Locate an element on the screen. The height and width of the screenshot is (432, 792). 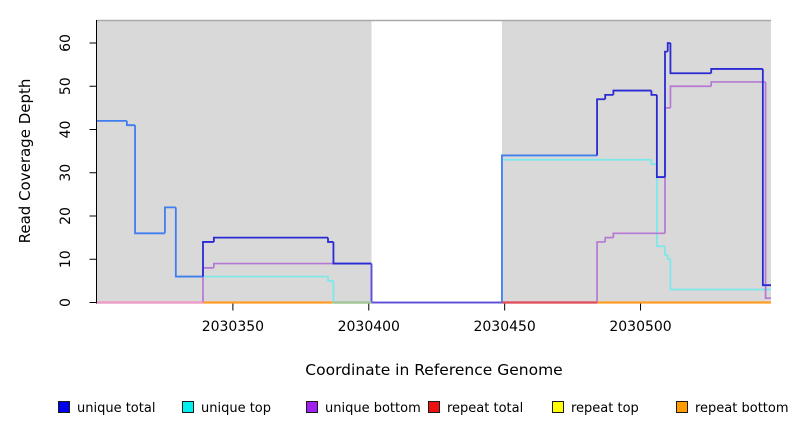
y-tick-label: 50 is located at coordinates (66, 86).